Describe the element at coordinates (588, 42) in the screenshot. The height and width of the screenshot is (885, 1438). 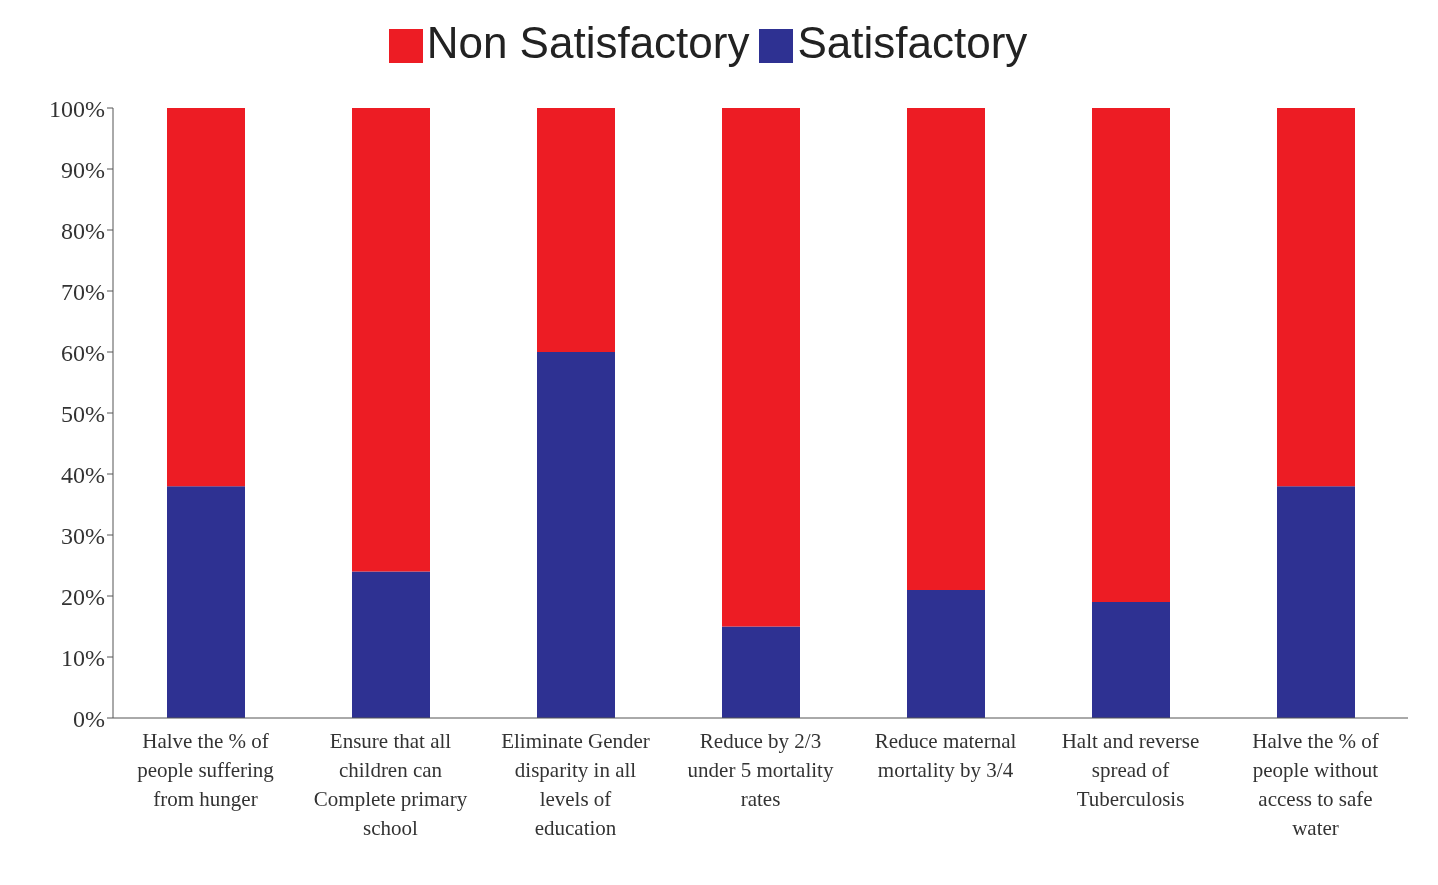
I see `legend-label: Non Satisfactory` at that location.